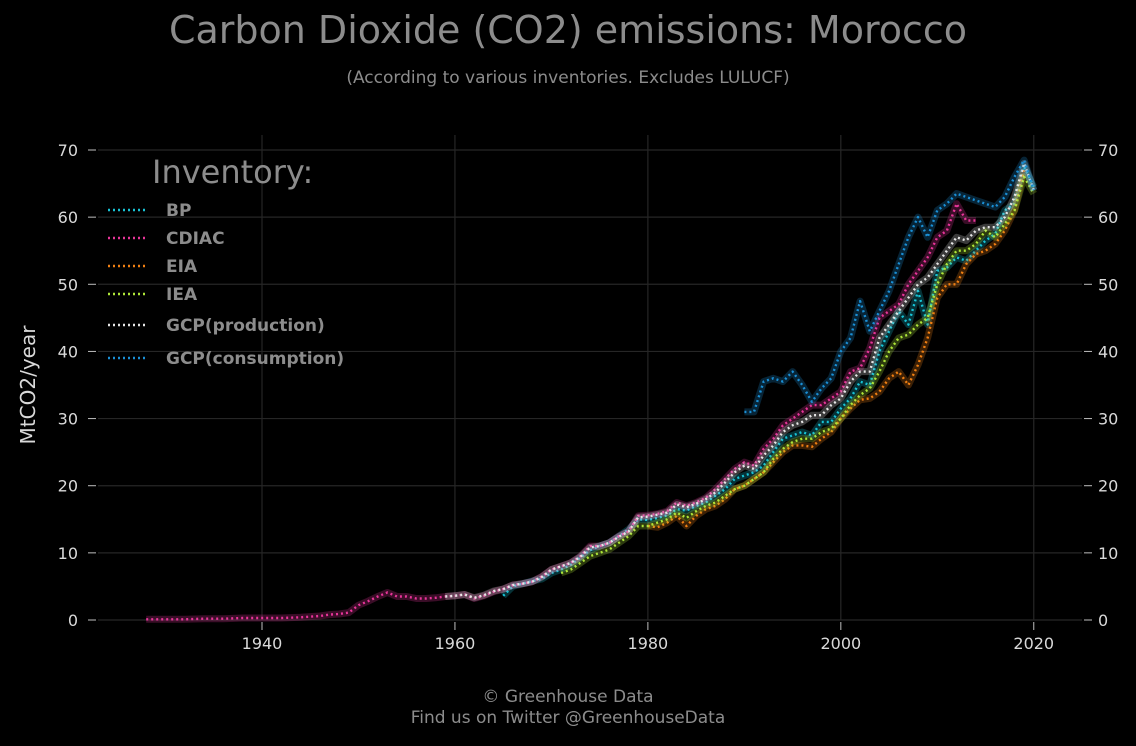 The image size is (1136, 746). I want to click on legend-label: CDIAC, so click(195, 239).